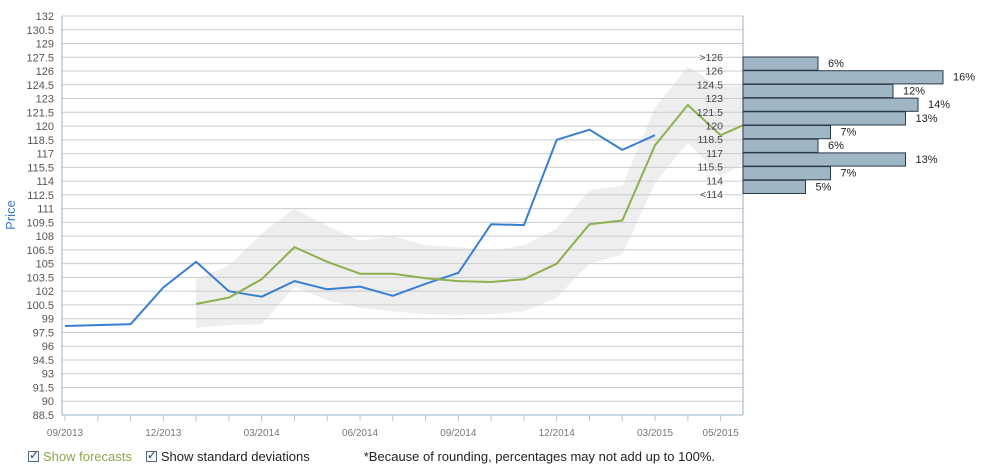 Image resolution: width=983 pixels, height=469 pixels. I want to click on show-std-label: Show standard deviations, so click(235, 456).